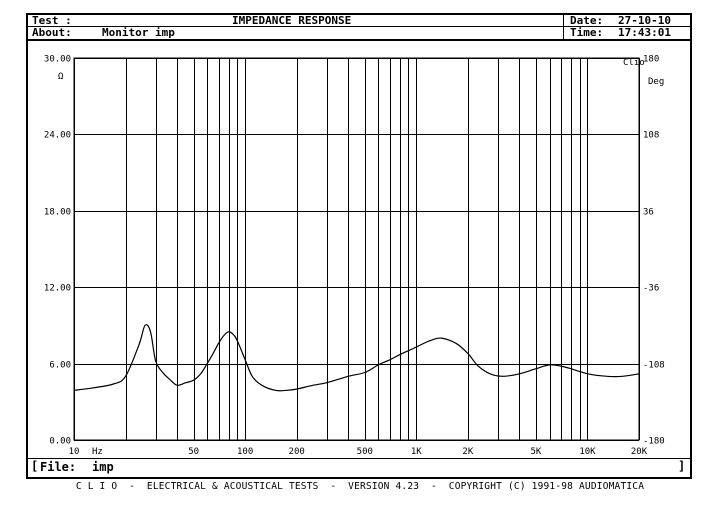  What do you see at coordinates (138, 32) in the screenshot?
I see `about-value: Monitor imp` at bounding box center [138, 32].